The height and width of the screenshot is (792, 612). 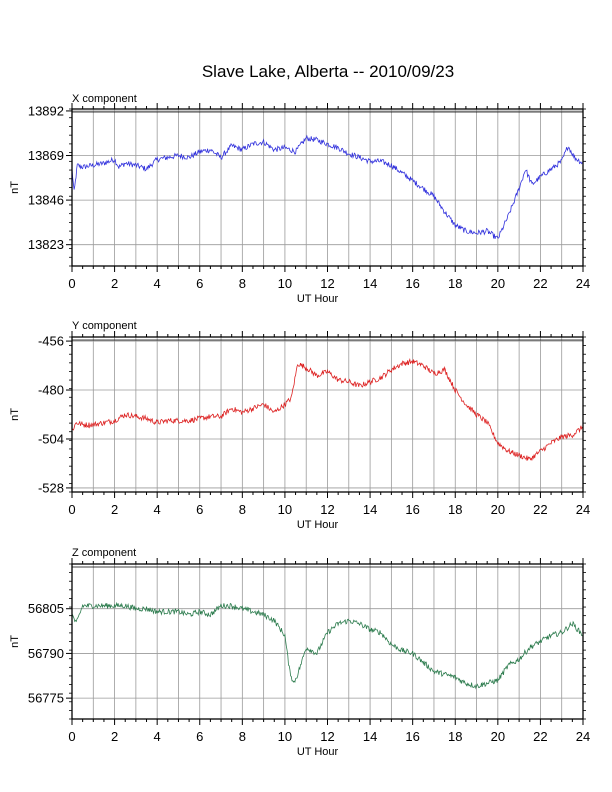 What do you see at coordinates (327, 410) in the screenshot?
I see `series-line-y` at bounding box center [327, 410].